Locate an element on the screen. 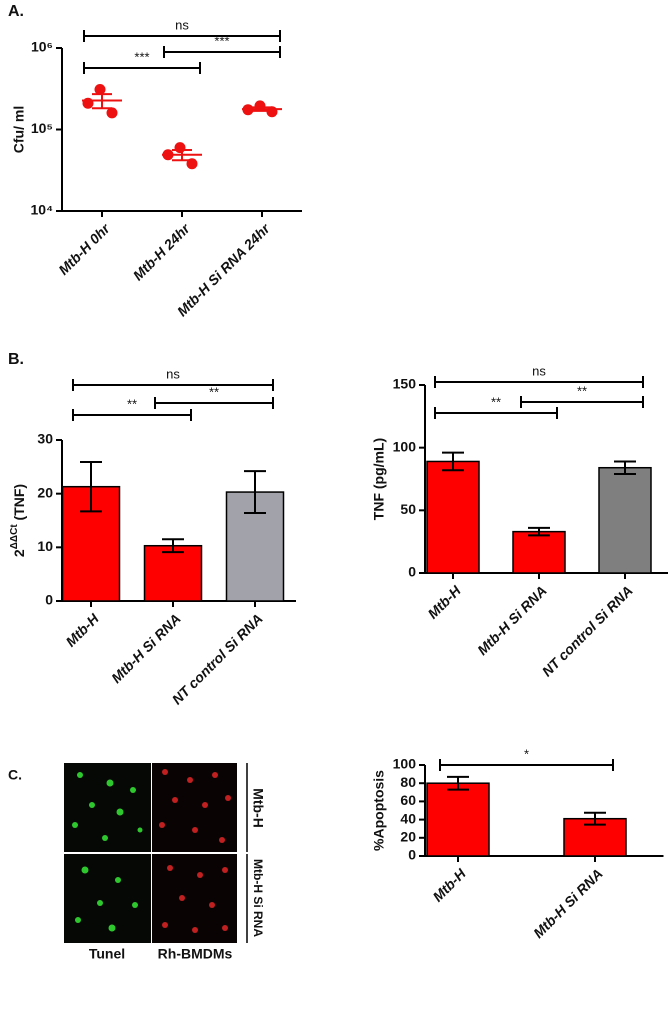  y-tick-label: 10⁵ is located at coordinates (42, 128).